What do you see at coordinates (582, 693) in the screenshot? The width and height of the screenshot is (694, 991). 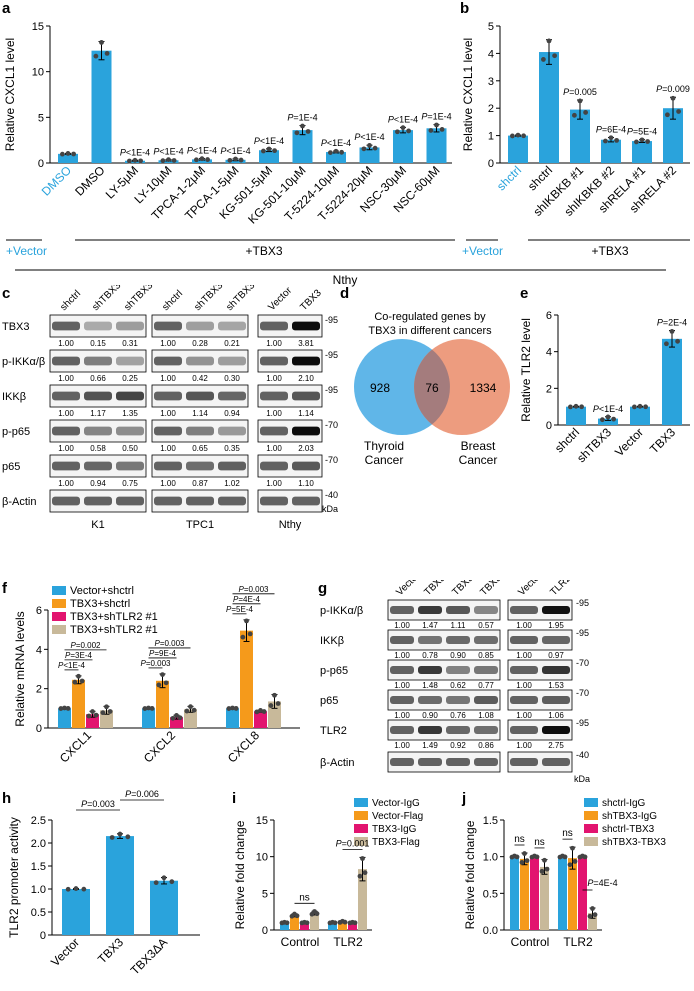 I see `panel-g-mw-marker: -70` at bounding box center [582, 693].